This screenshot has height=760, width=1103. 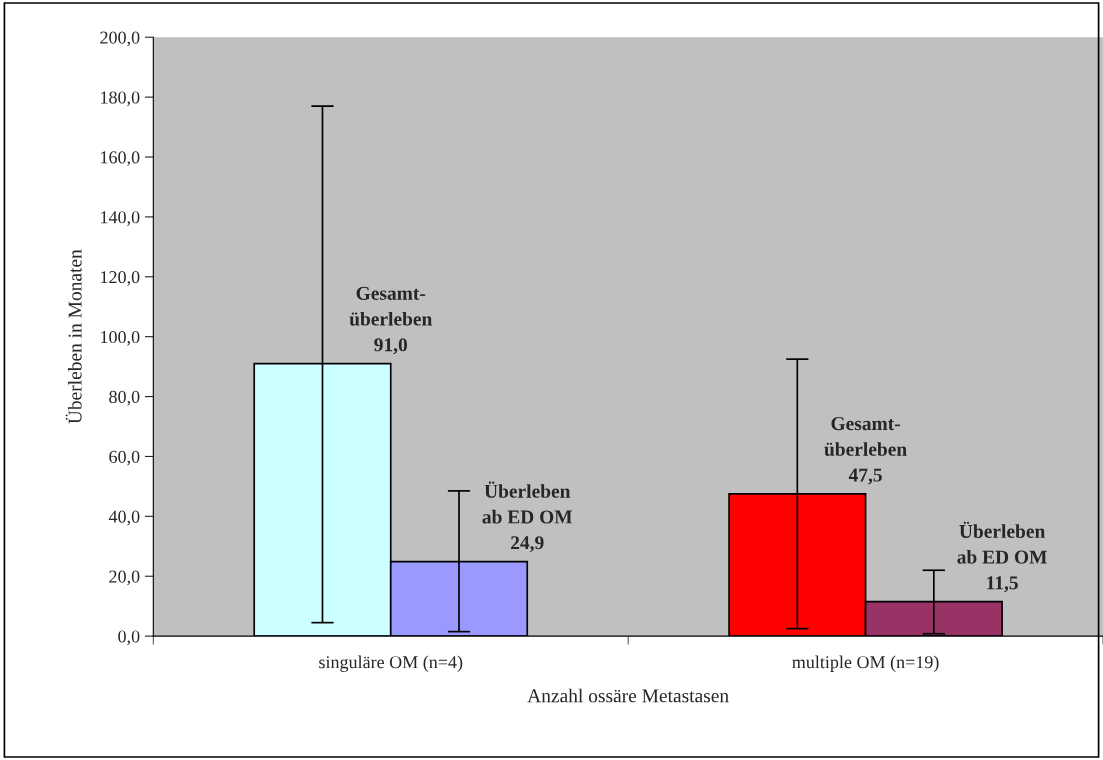 What do you see at coordinates (391, 663) in the screenshot?
I see `x-tick-label: singuläre OM (n=4)` at bounding box center [391, 663].